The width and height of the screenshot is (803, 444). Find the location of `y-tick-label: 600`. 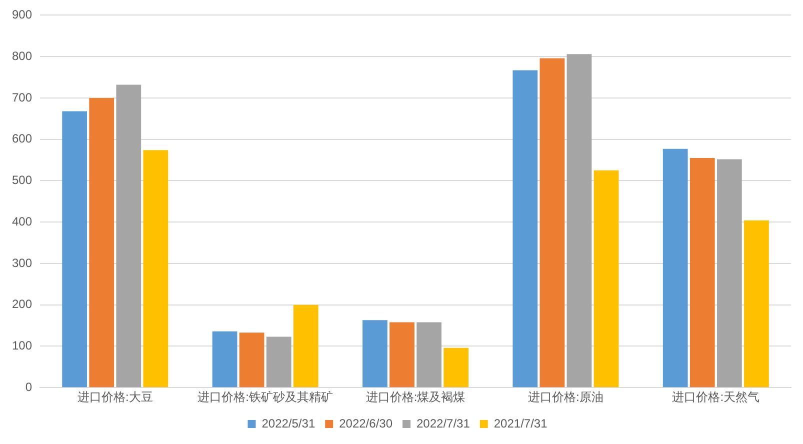

y-tick-label: 600 is located at coordinates (22, 139).